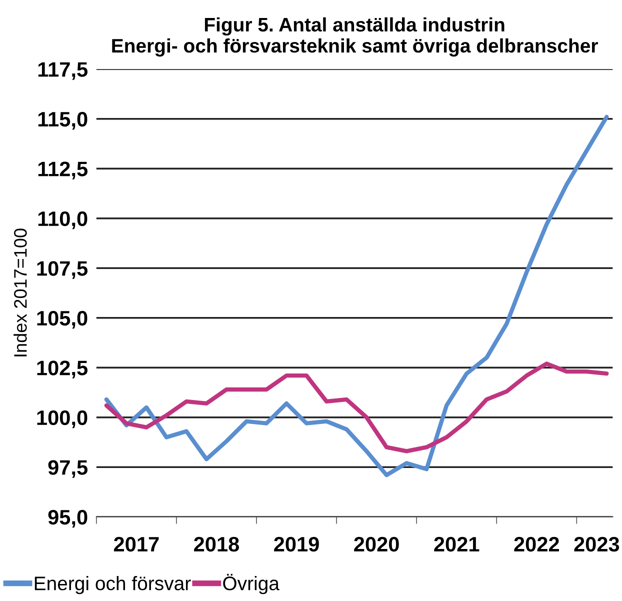  Describe the element at coordinates (251, 584) in the screenshot. I see `legend-label: Övriga` at that location.